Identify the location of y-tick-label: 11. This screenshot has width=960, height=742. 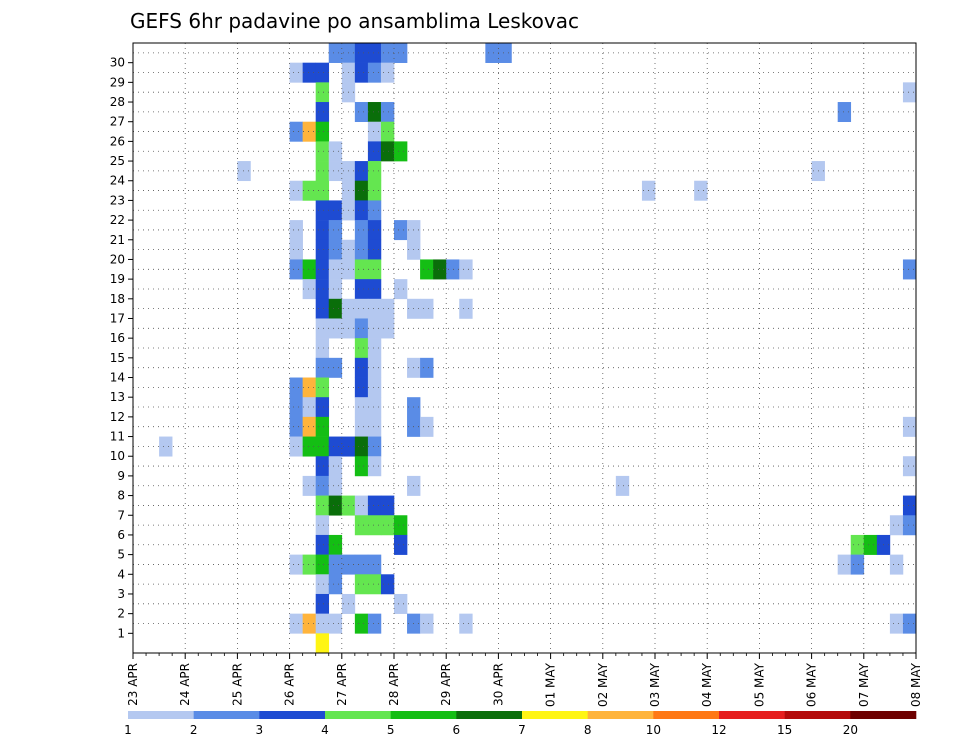
(117, 437).